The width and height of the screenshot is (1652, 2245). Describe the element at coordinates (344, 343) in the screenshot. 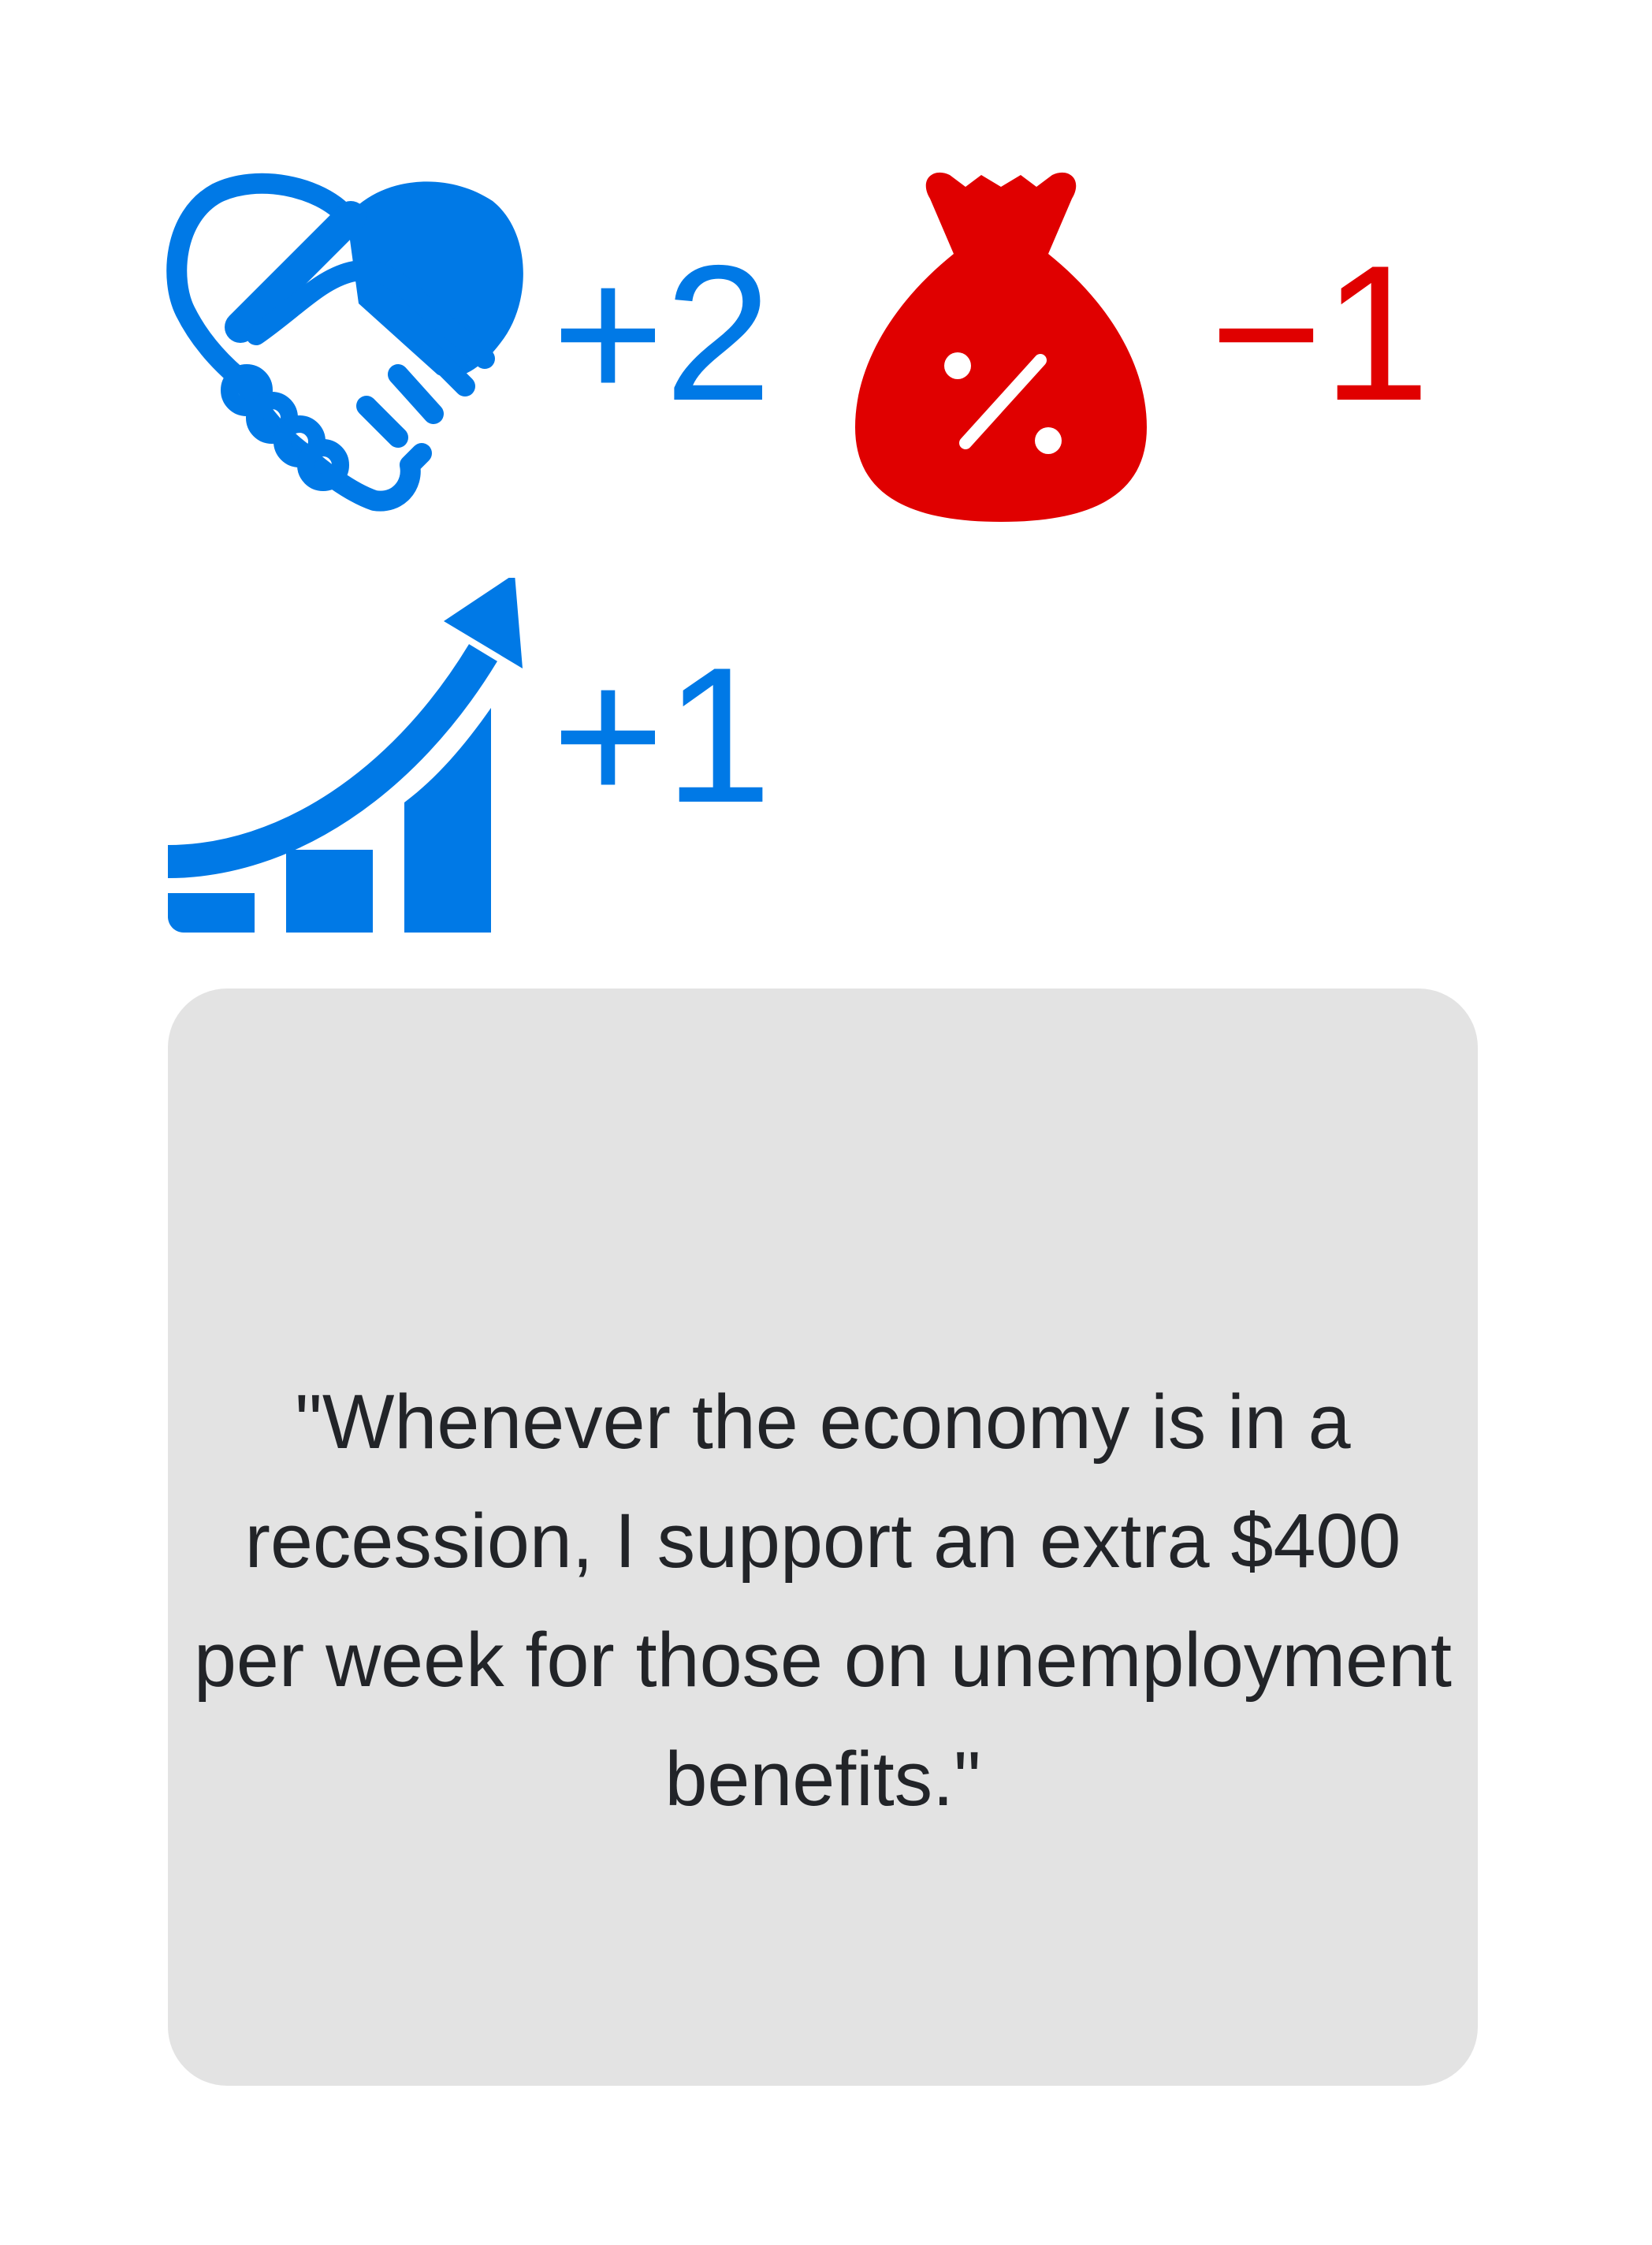

I see `heart-handshake-icon` at that location.